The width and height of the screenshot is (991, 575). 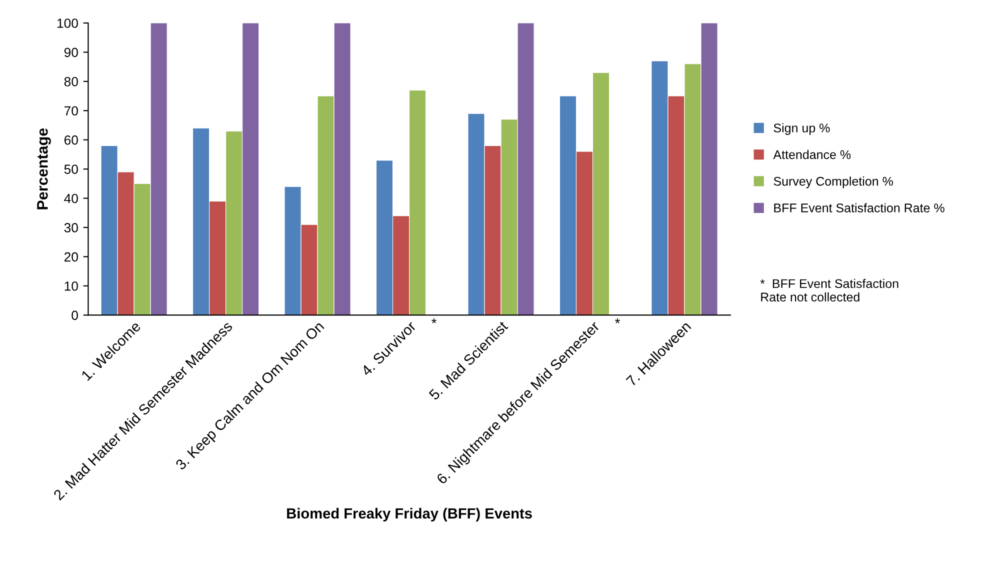 I want to click on y-tick-label: 0, so click(x=75, y=315).